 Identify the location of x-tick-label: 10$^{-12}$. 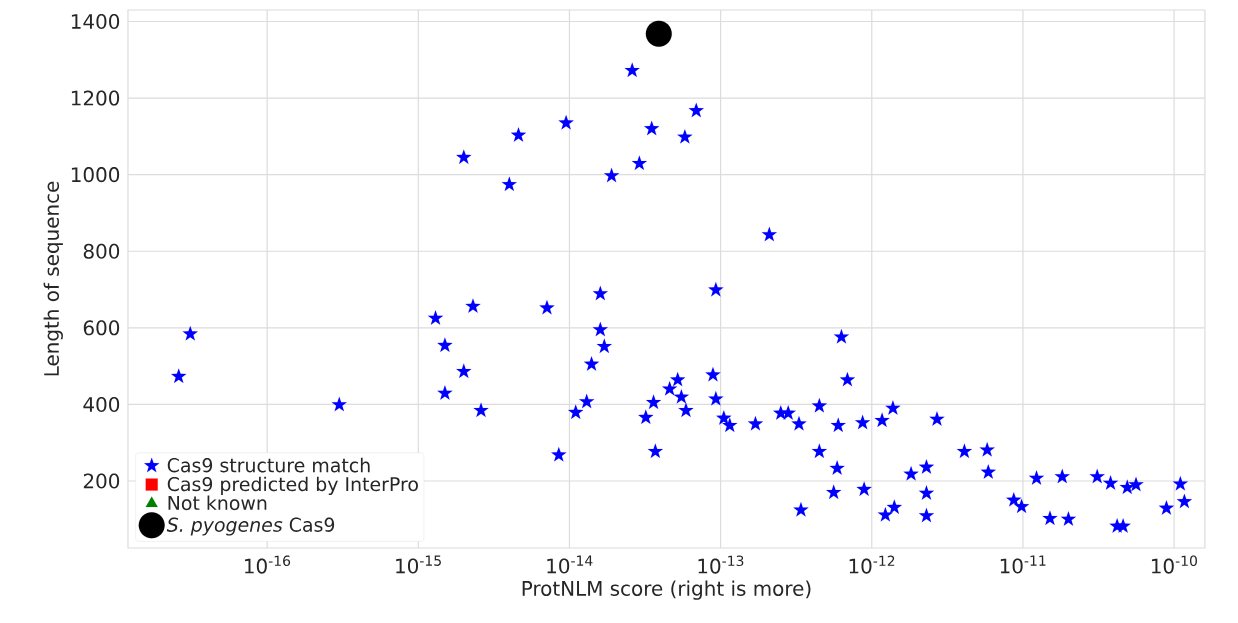
(872, 564).